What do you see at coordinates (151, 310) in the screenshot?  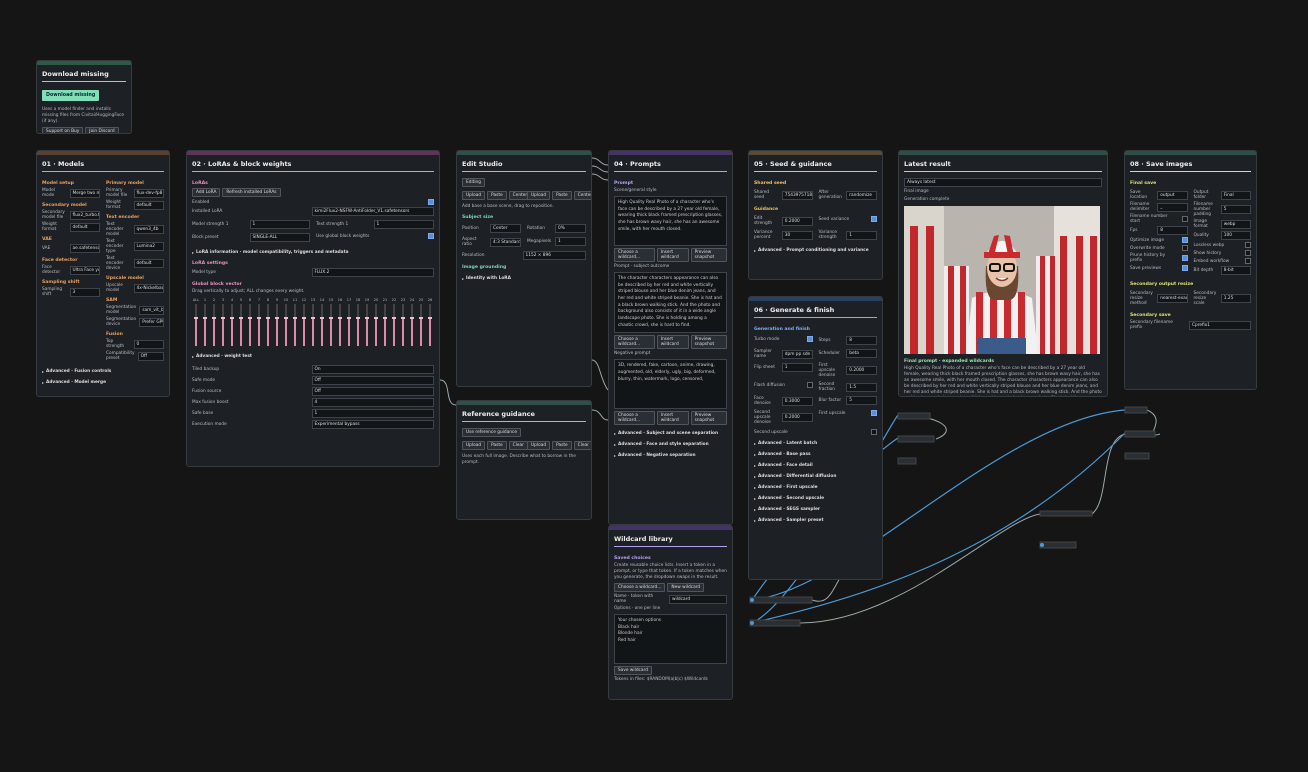 I see `field-value: sam_vit_b_01ec` at bounding box center [151, 310].